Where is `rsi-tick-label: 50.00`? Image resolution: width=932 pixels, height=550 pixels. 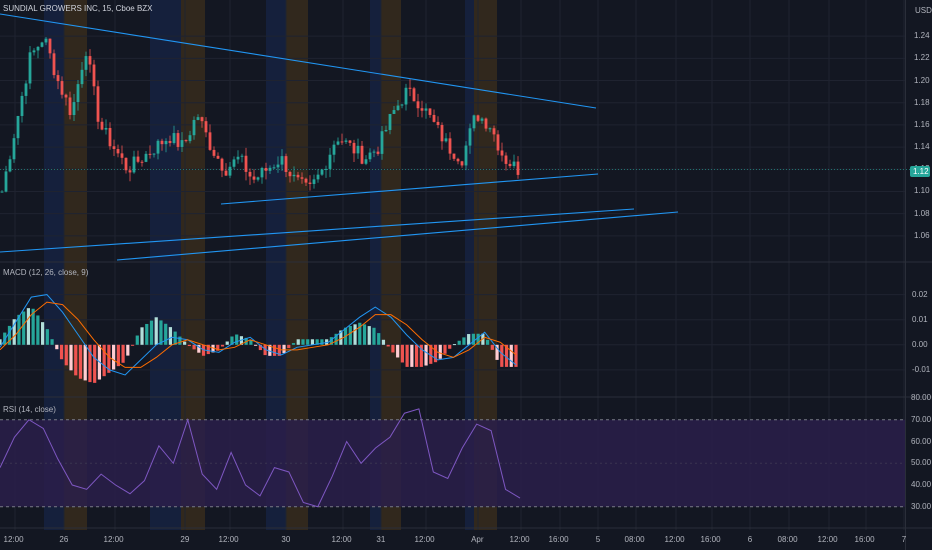 rsi-tick-label: 50.00 is located at coordinates (921, 463).